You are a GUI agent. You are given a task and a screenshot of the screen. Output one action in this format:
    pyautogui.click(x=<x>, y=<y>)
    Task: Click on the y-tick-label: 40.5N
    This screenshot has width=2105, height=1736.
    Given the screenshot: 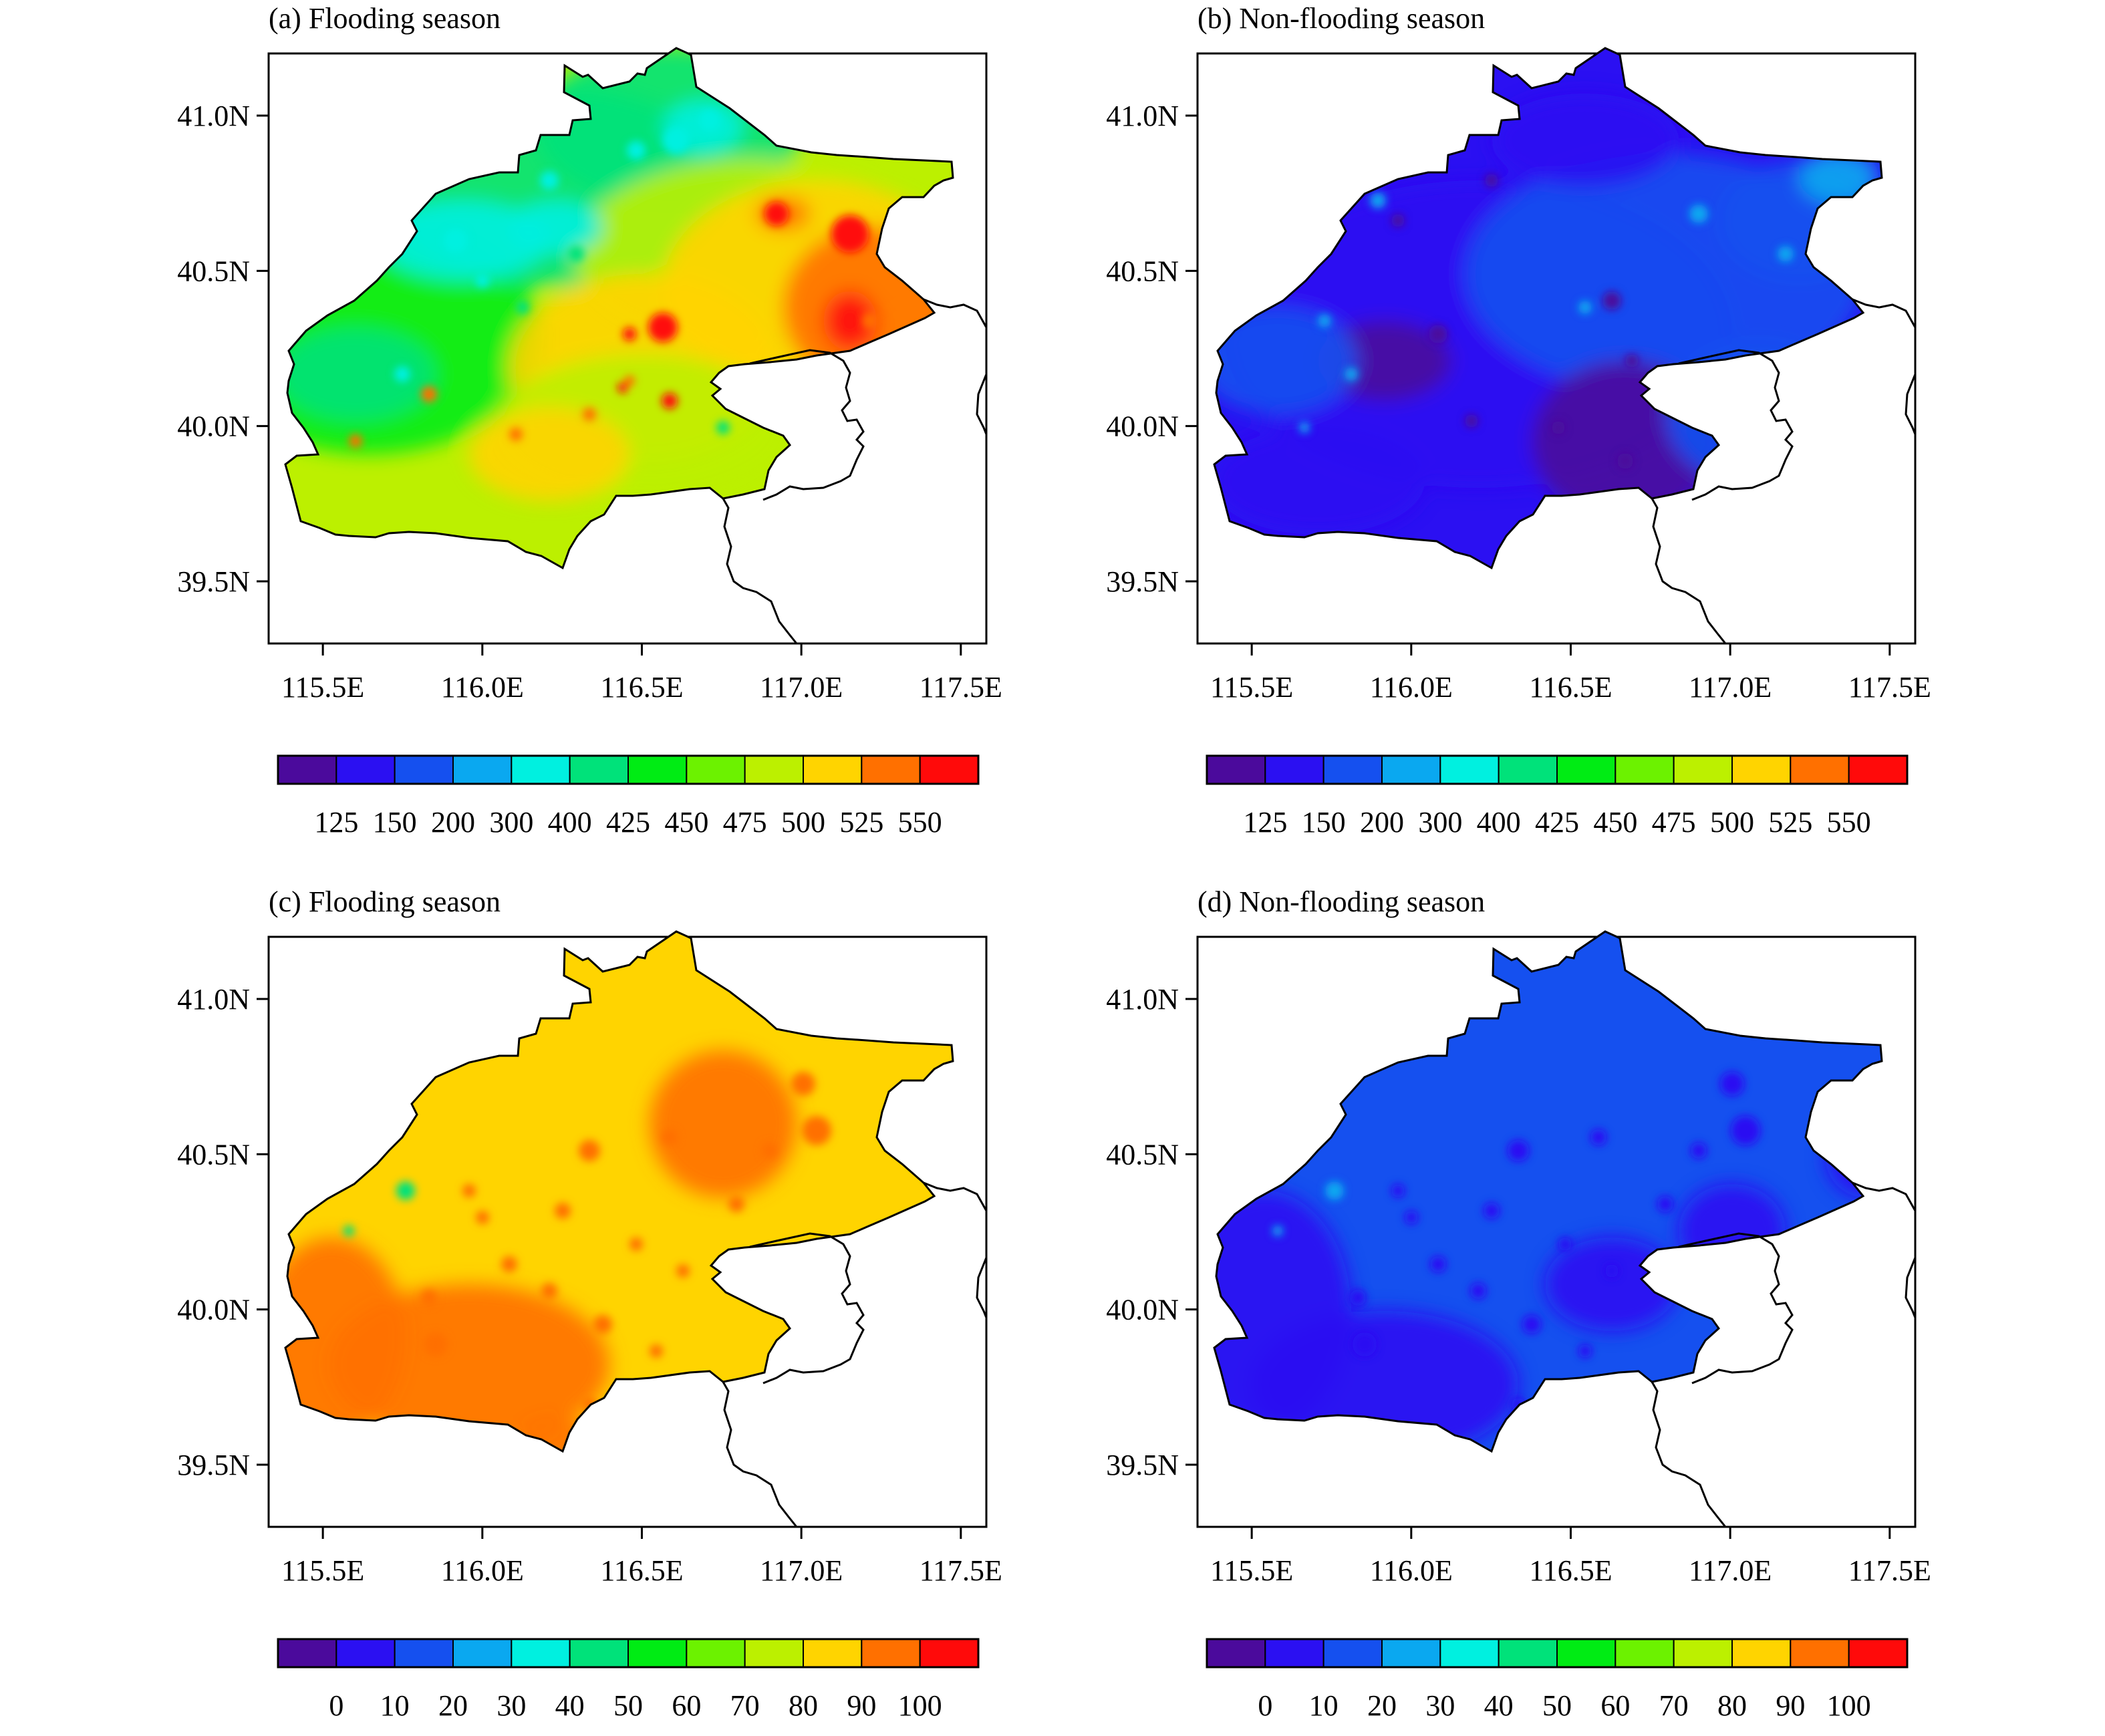 What is the action you would take?
    pyautogui.click(x=214, y=271)
    